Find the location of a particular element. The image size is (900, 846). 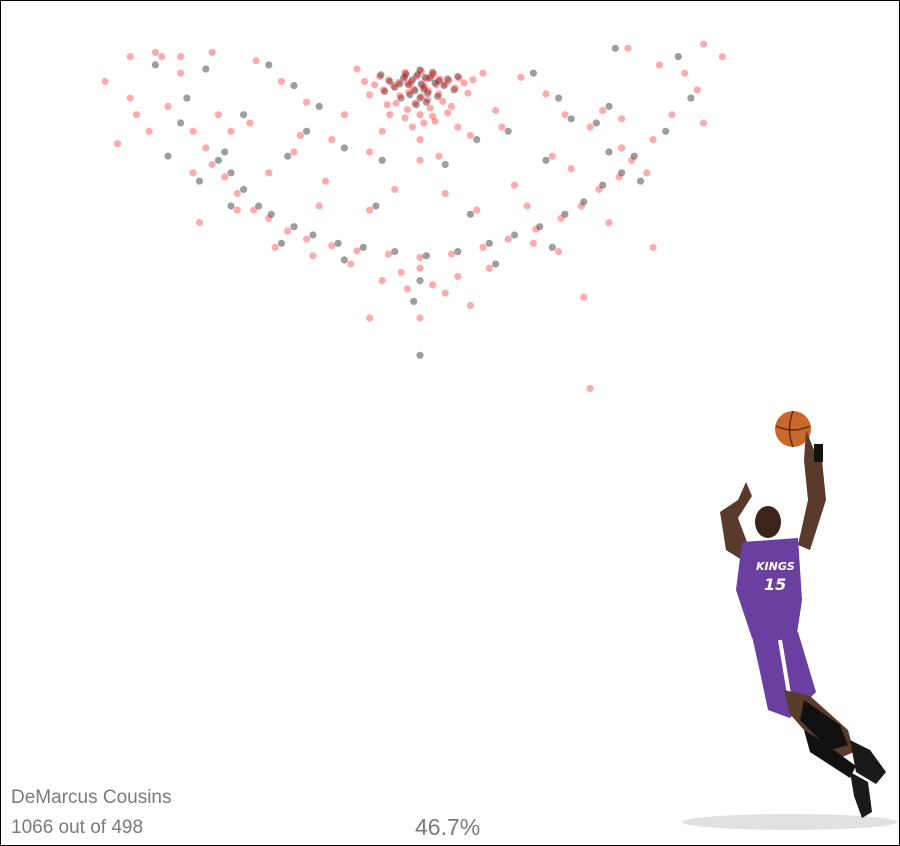

ground-shadow is located at coordinates (790, 822).